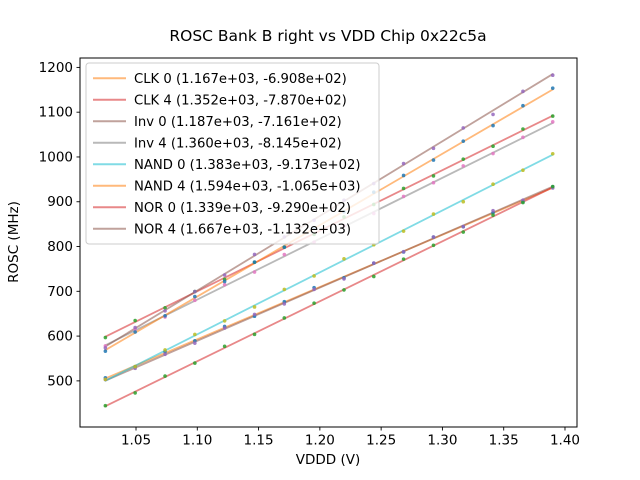  I want to click on legend-entry-Inv-0: Inv 0 (1.187e+03, -7.161e+02), so click(217, 122).